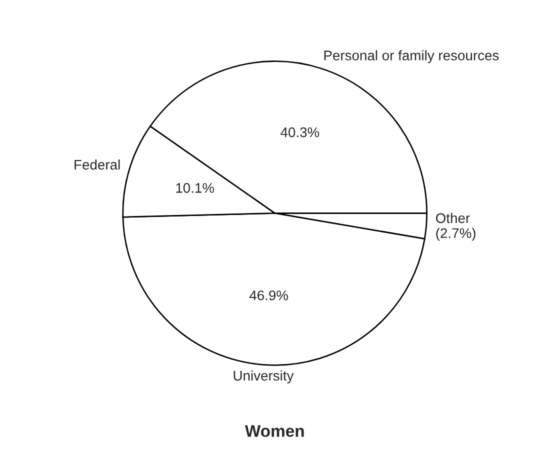 The image size is (540, 465). What do you see at coordinates (456, 234) in the screenshot?
I see `data-label: (2.7%)` at bounding box center [456, 234].